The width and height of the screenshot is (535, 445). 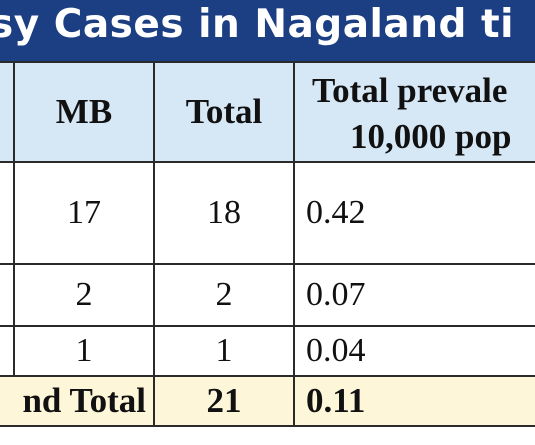 What do you see at coordinates (7, 112) in the screenshot?
I see `header-cell-stub` at bounding box center [7, 112].